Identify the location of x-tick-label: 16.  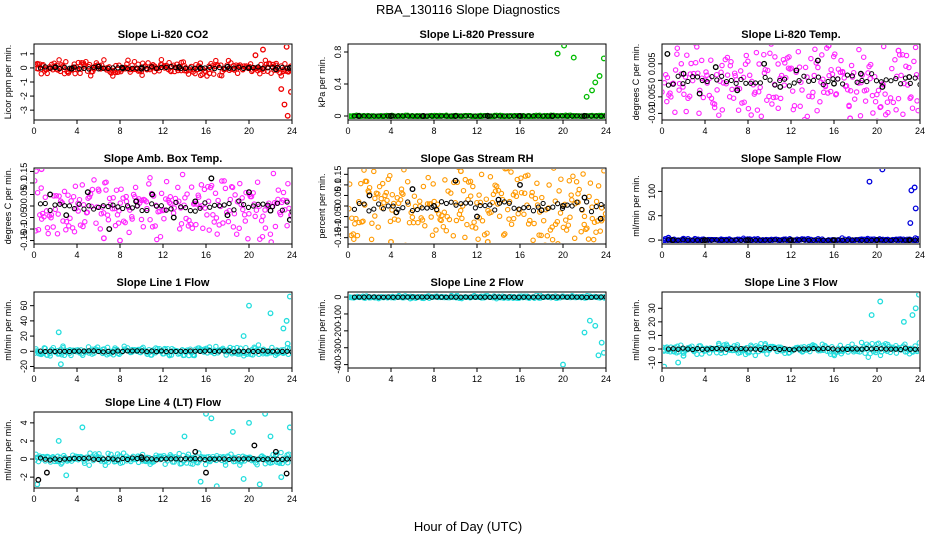
(520, 379).